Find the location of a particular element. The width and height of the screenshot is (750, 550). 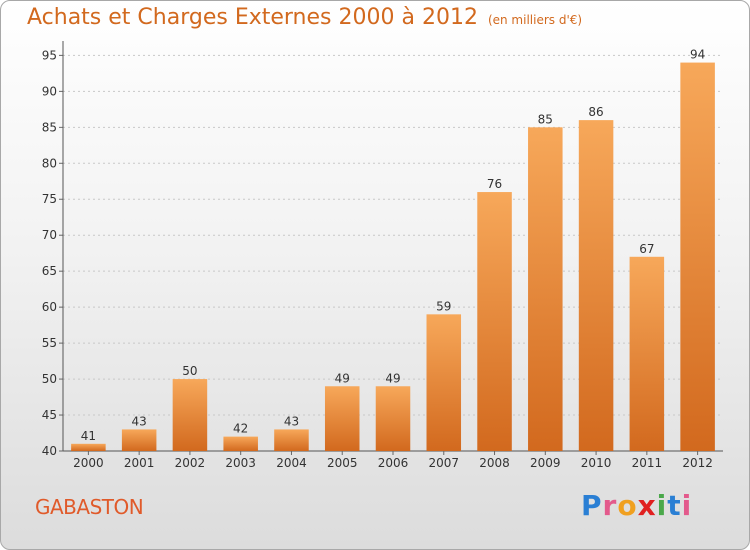

y-tick-label: 75 is located at coordinates (49, 199).